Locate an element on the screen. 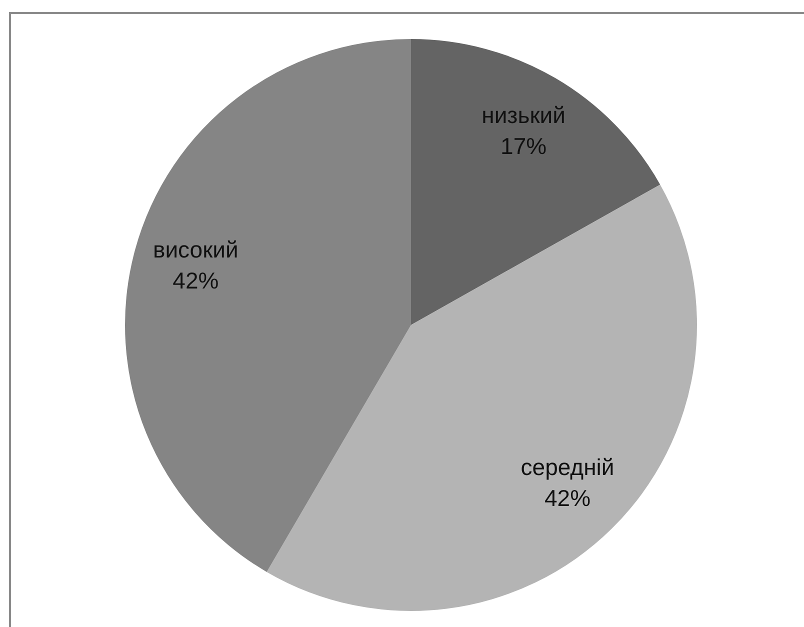 Image resolution: width=804 pixels, height=627 pixels. slice-label: високий is located at coordinates (195, 249).